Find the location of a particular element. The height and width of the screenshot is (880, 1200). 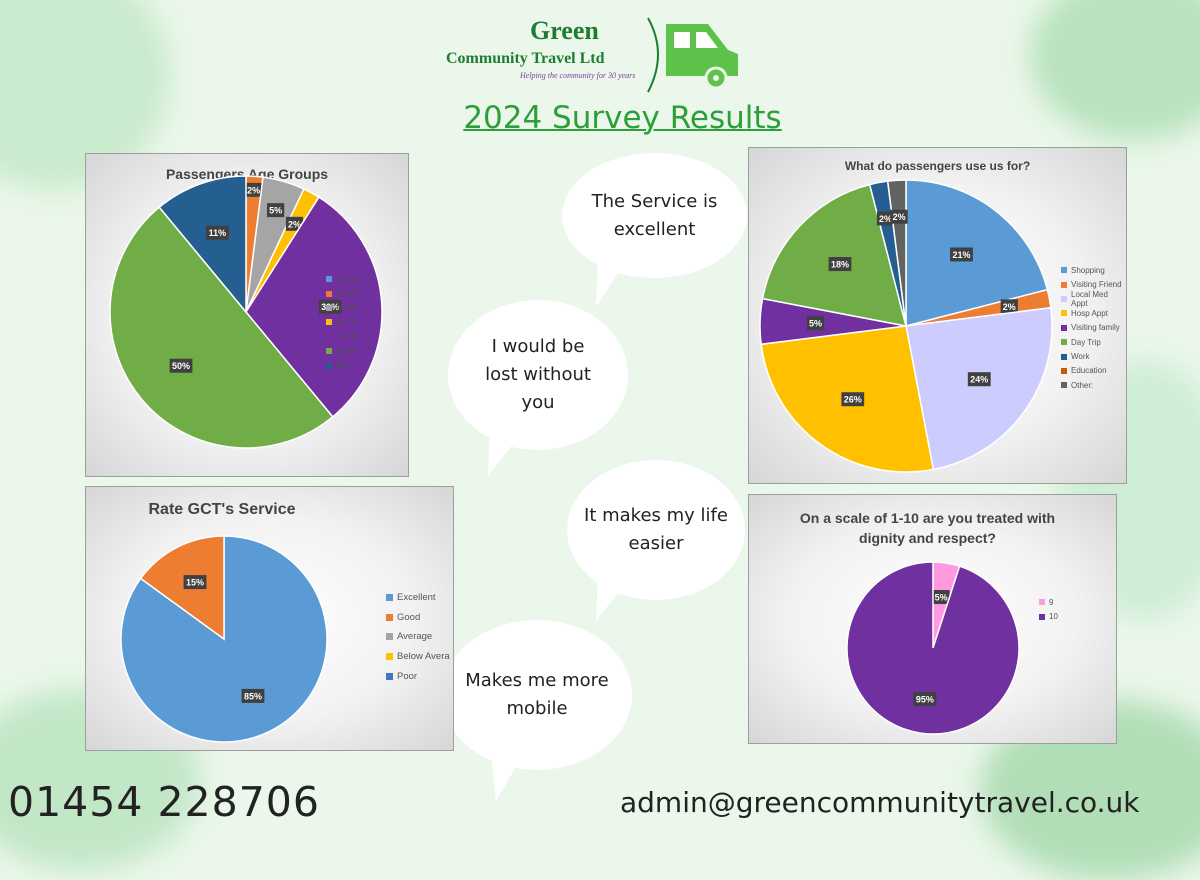

quote-bubble-3: It makes my life easier is located at coordinates (656, 530).